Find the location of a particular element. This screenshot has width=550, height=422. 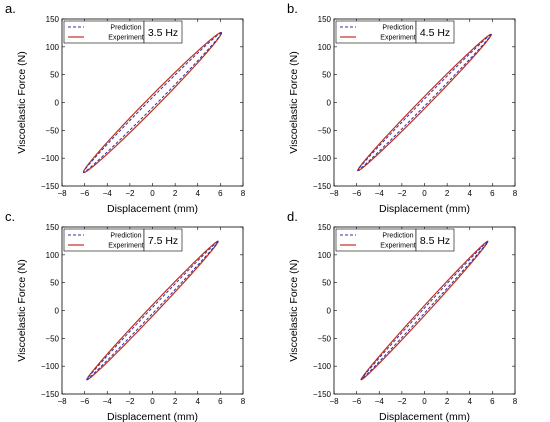

panel-label: b. is located at coordinates (292, 8).